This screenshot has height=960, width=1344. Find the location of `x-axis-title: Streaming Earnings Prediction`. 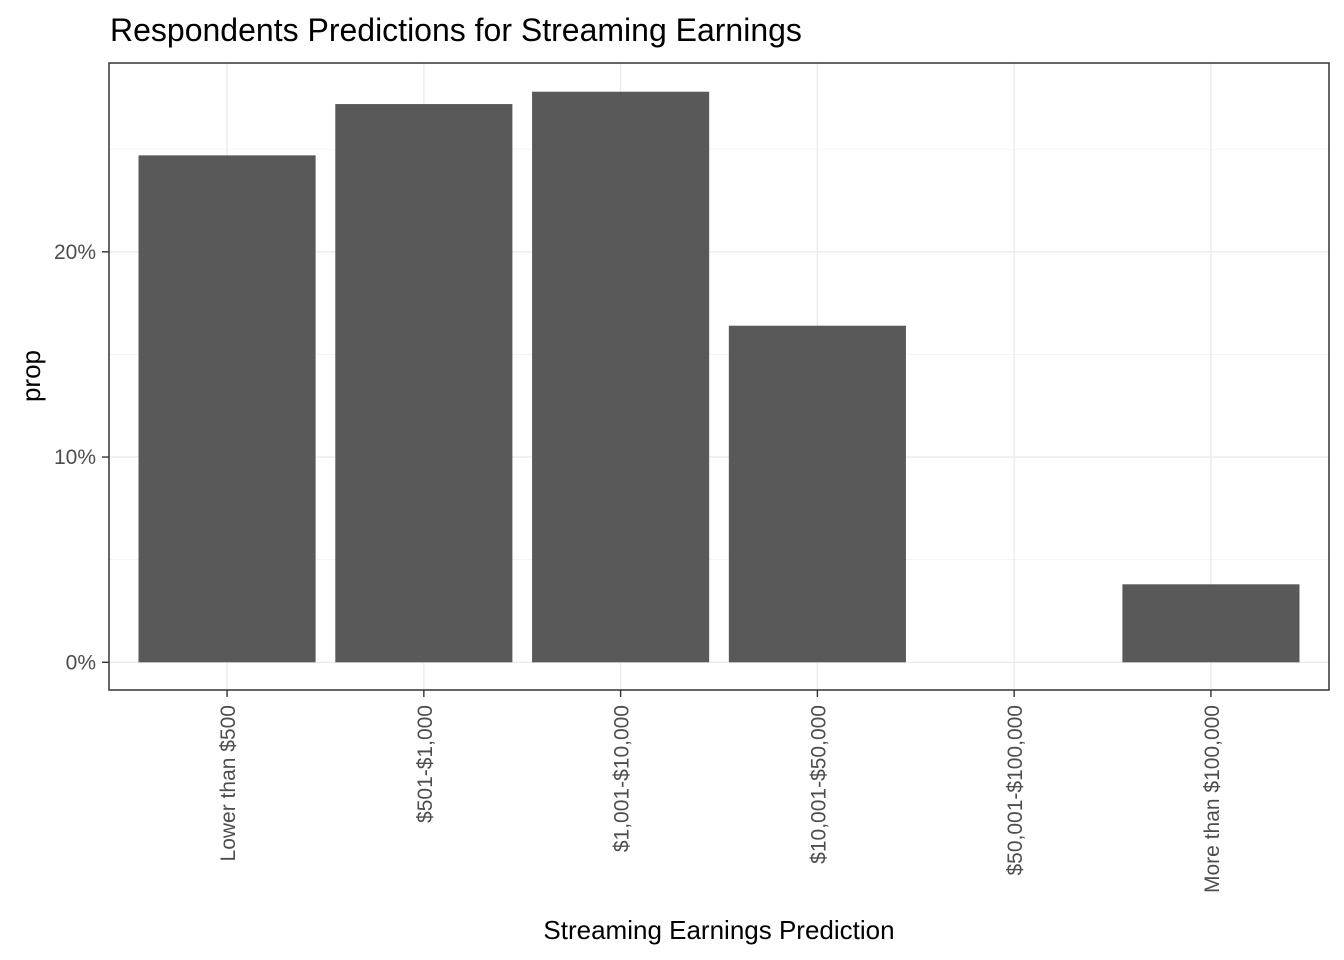

x-axis-title: Streaming Earnings Prediction is located at coordinates (718, 930).